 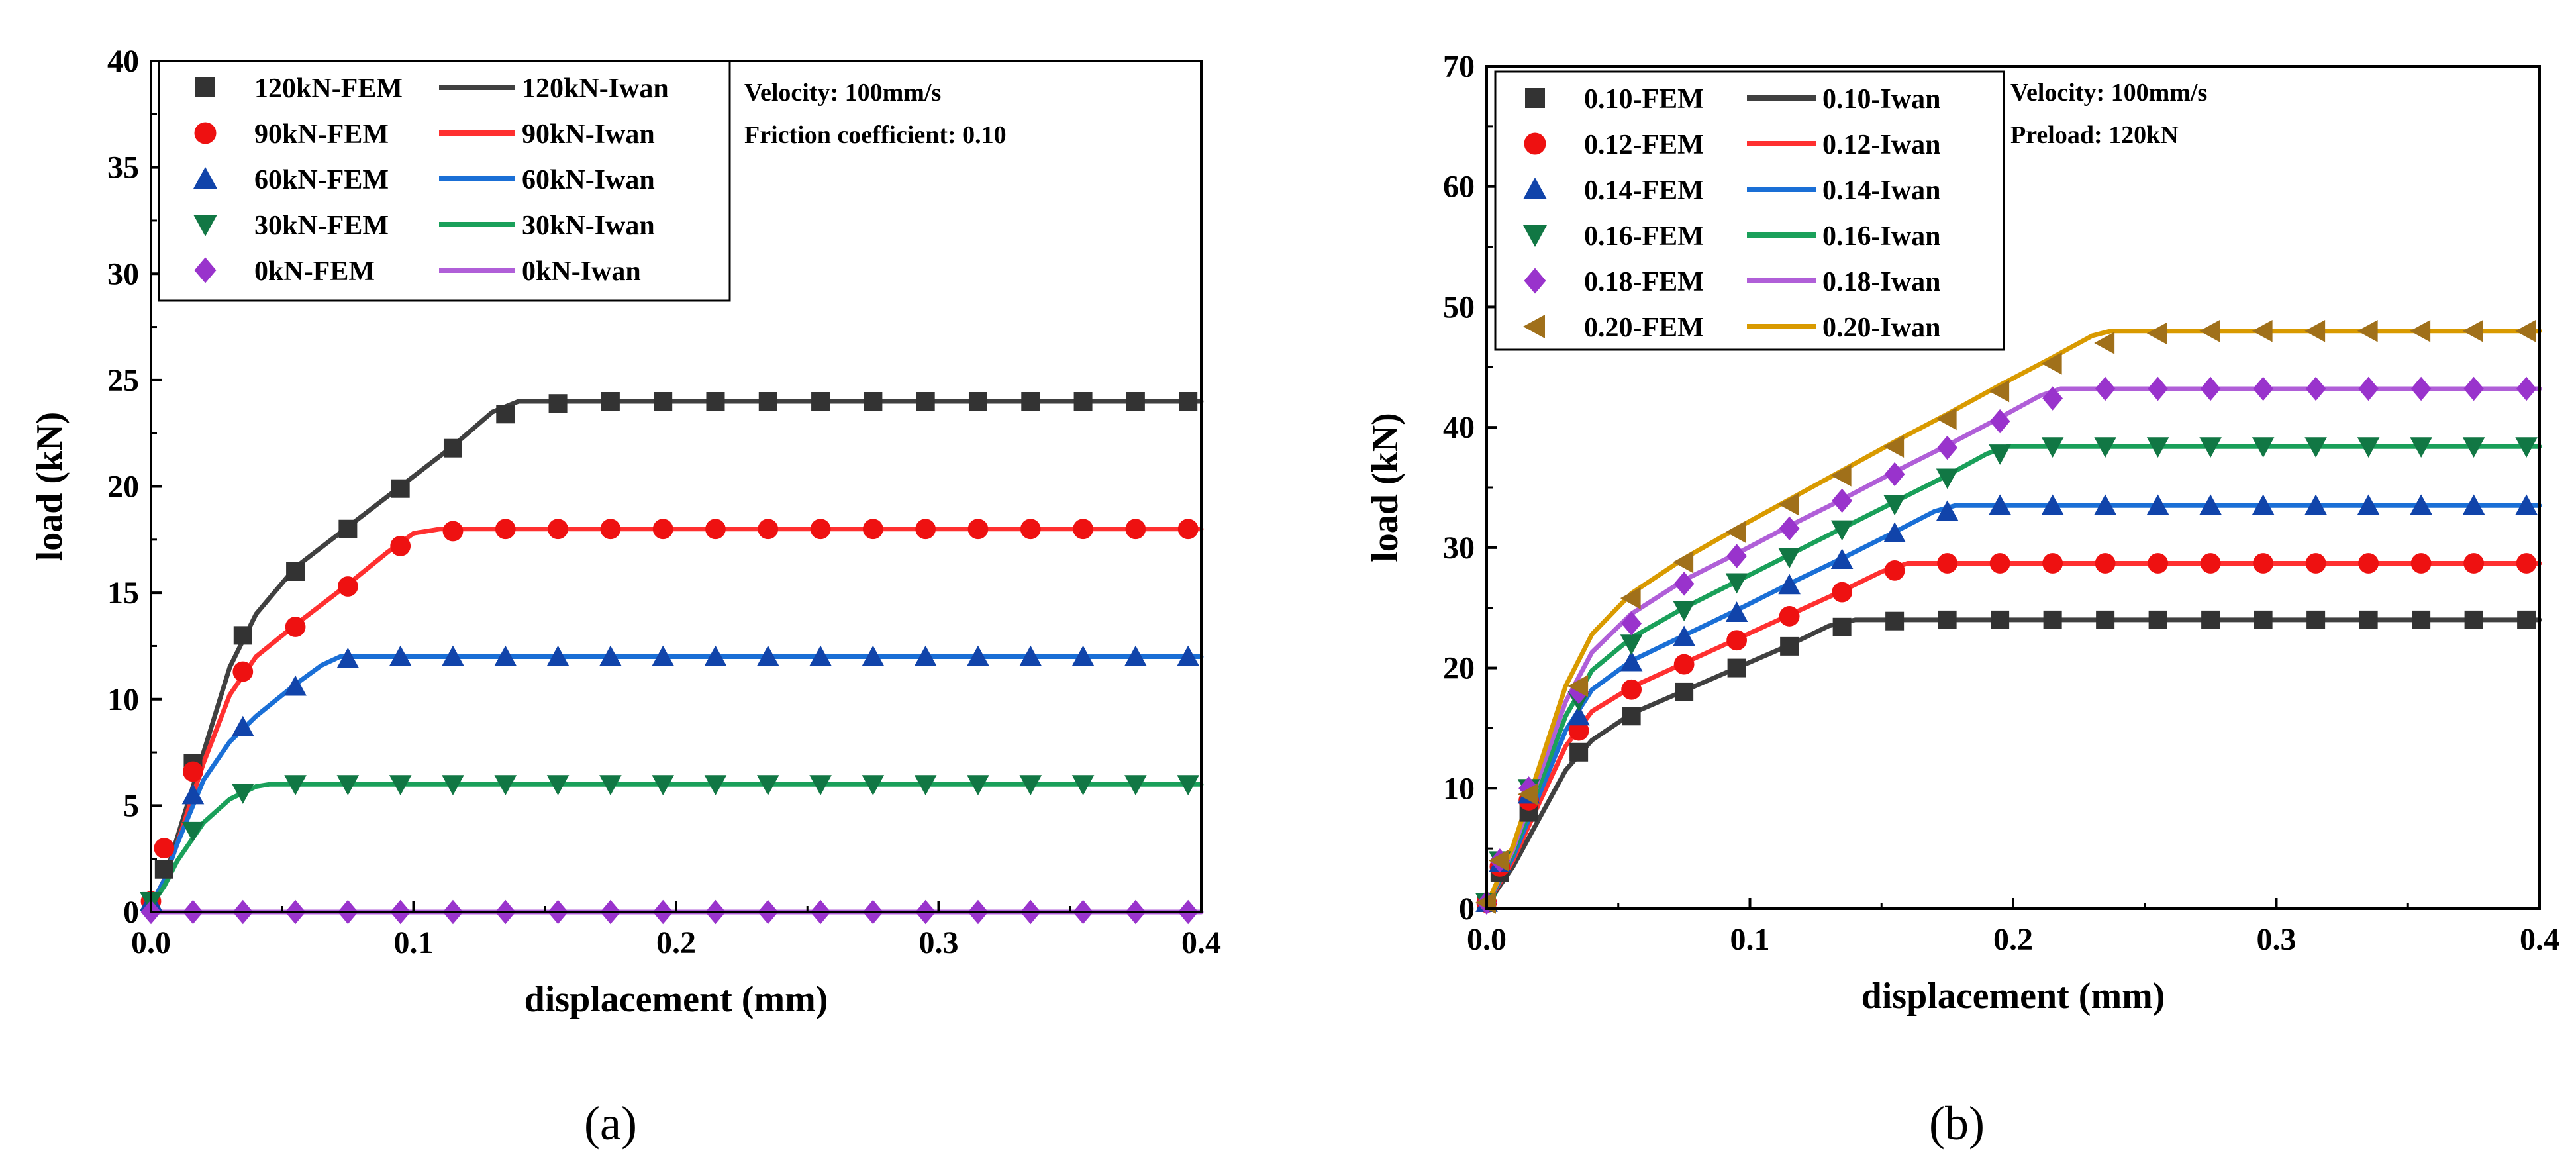 What do you see at coordinates (1459, 307) in the screenshot?
I see `y-tick-label-5: 50` at bounding box center [1459, 307].